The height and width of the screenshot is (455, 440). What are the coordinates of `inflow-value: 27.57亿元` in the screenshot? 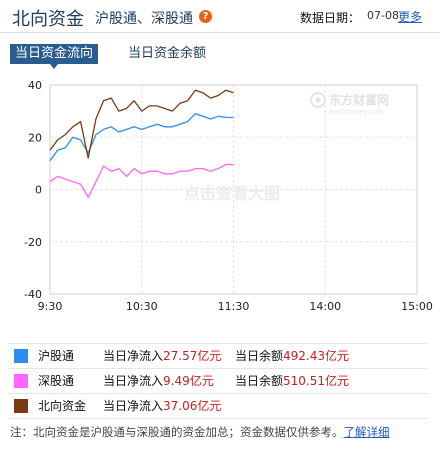 It's located at (192, 356).